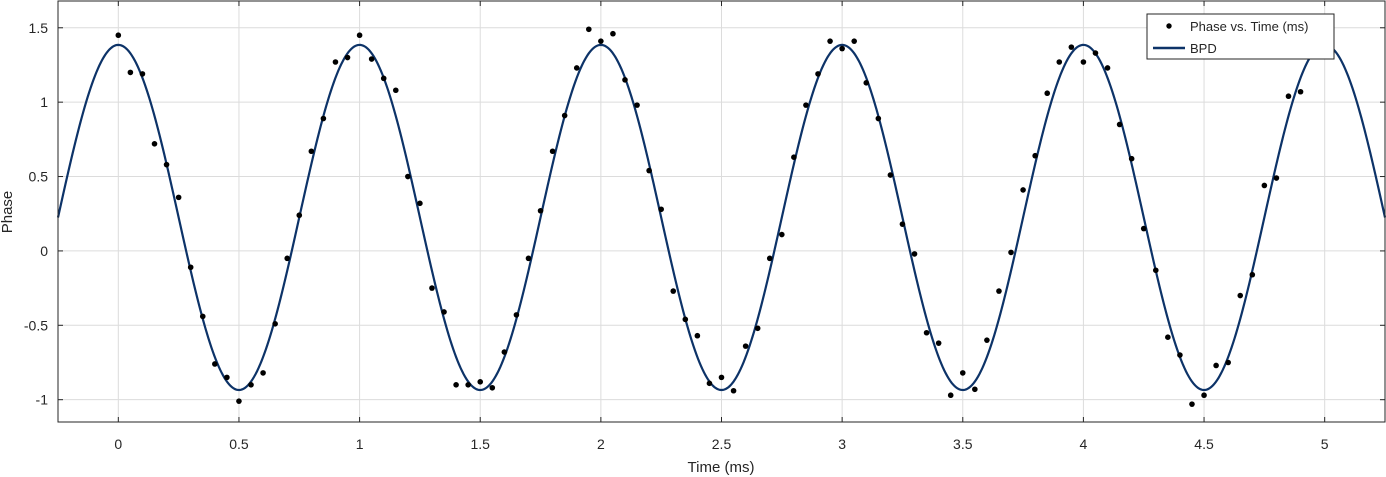  What do you see at coordinates (36, 325) in the screenshot?
I see `y-tick-label: -0.5` at bounding box center [36, 325].